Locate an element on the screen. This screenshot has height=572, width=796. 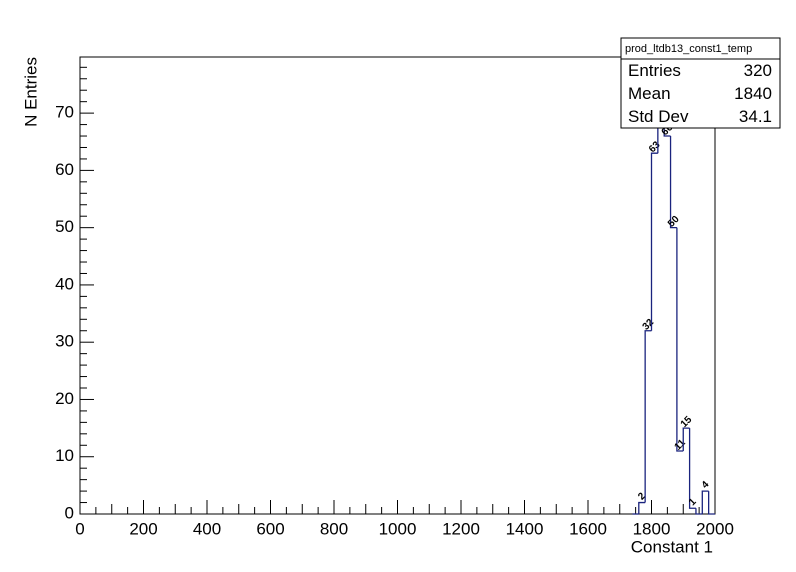
stats-key: Std Dev is located at coordinates (658, 116).